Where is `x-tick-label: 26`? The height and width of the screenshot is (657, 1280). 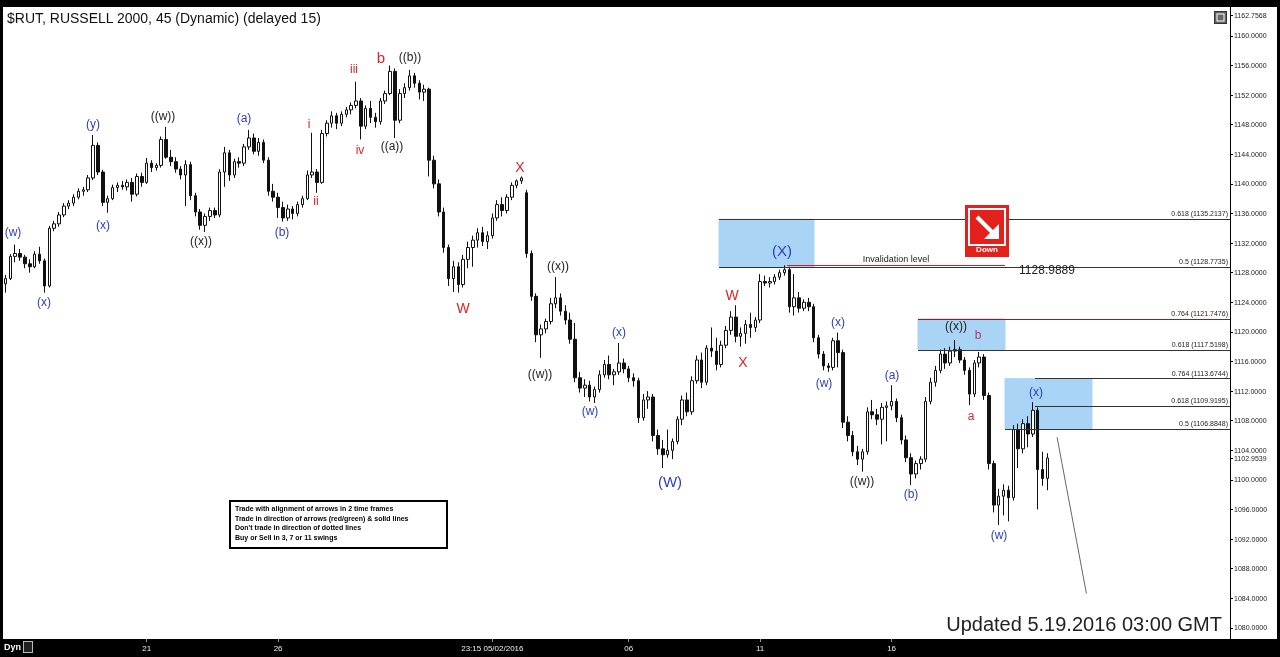 x-tick-label: 26 is located at coordinates (278, 648).